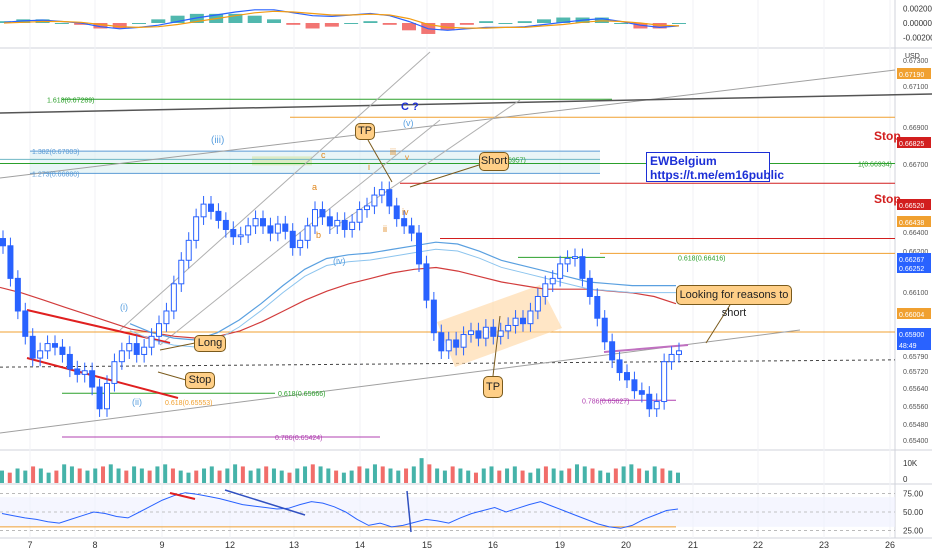 The image size is (932, 555). Describe the element at coordinates (493, 545) in the screenshot. I see `time-tick: 16` at that location.